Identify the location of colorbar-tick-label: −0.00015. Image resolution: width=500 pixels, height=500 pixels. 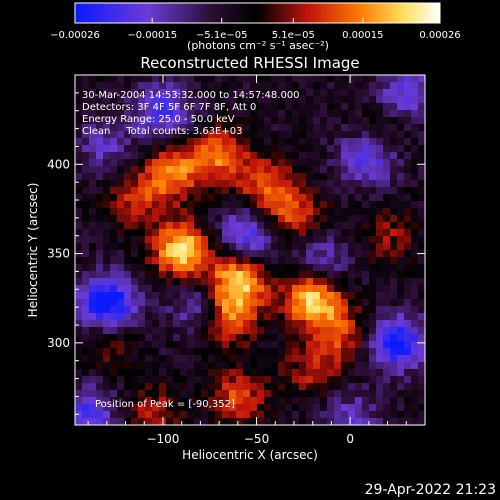
(152, 35).